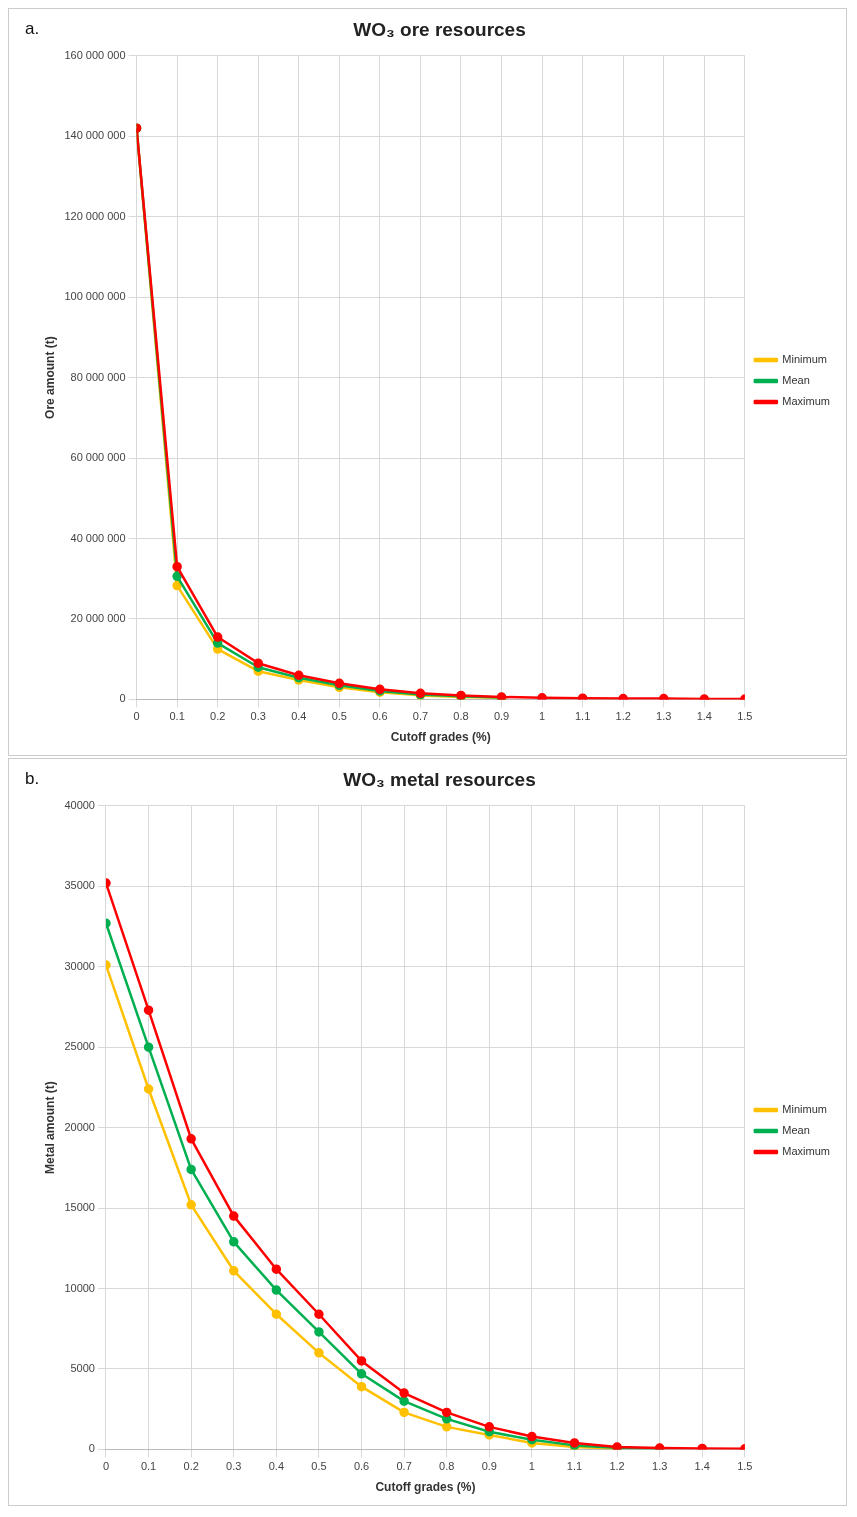 Image resolution: width=857 pixels, height=1517 pixels. I want to click on chart-title: WO₃ metal resources, so click(439, 779).